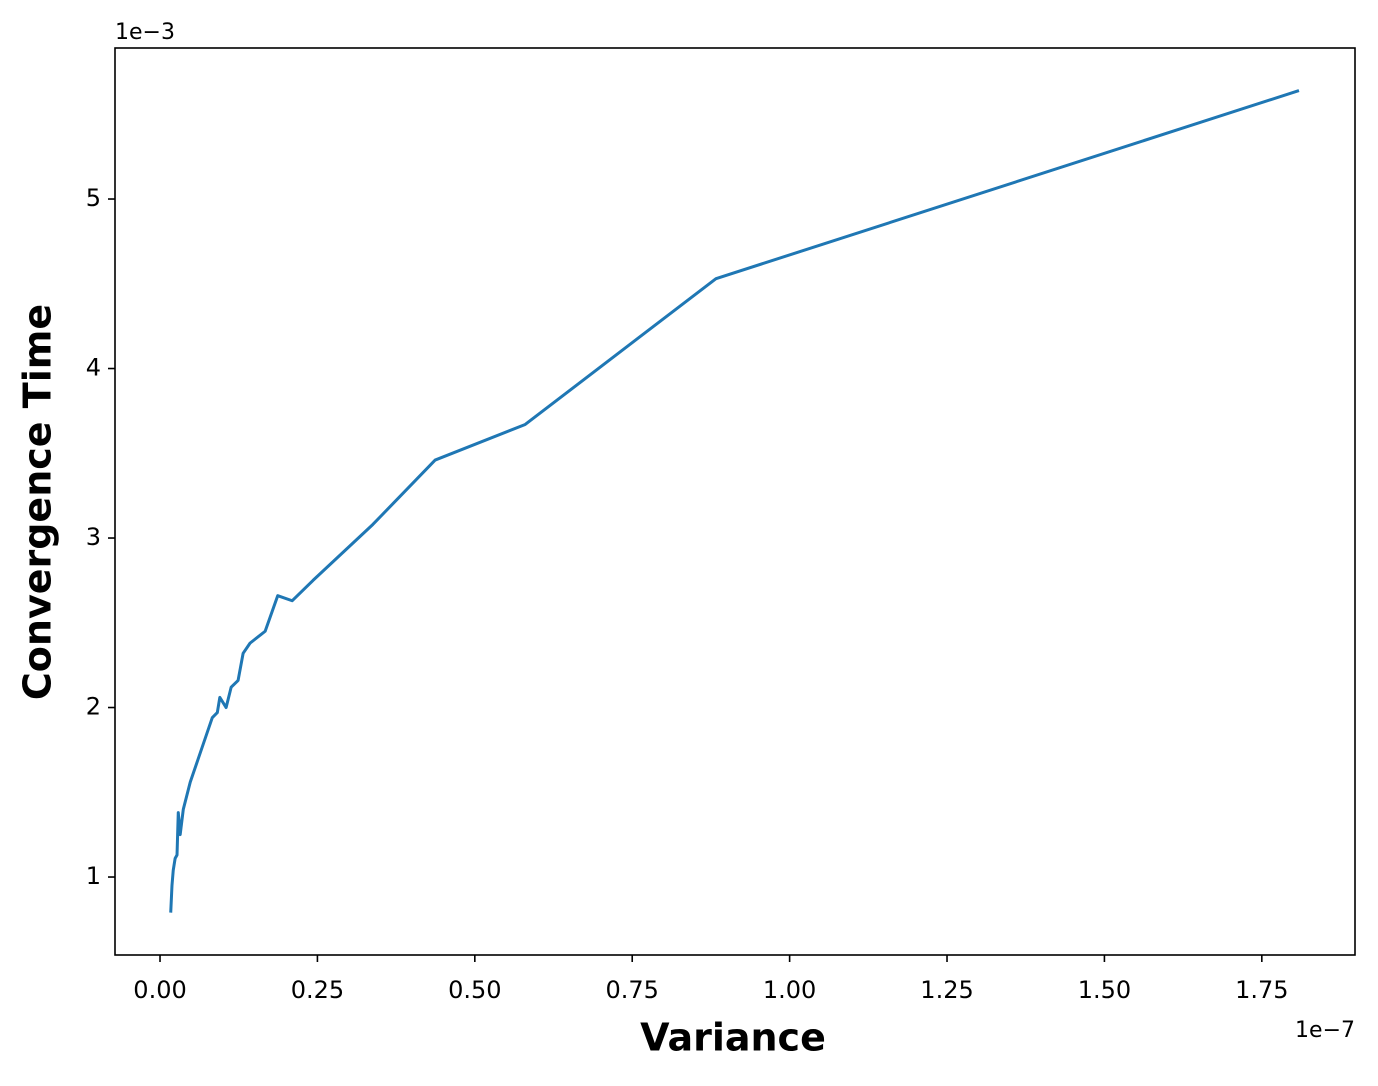  Describe the element at coordinates (159, 990) in the screenshot. I see `x-tick-label: 0.00` at that location.